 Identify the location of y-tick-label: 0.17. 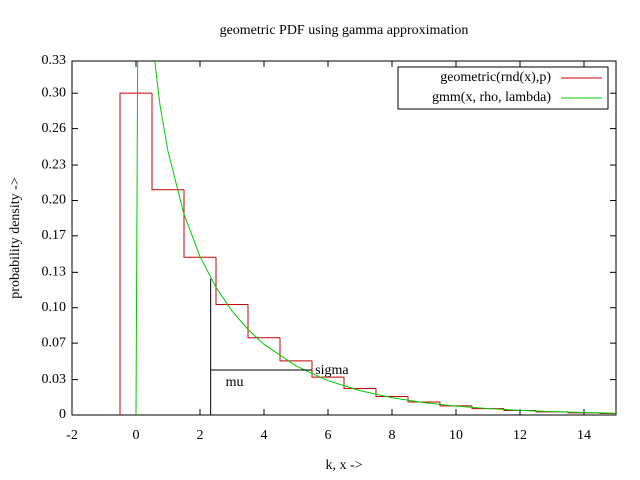
(54, 235).